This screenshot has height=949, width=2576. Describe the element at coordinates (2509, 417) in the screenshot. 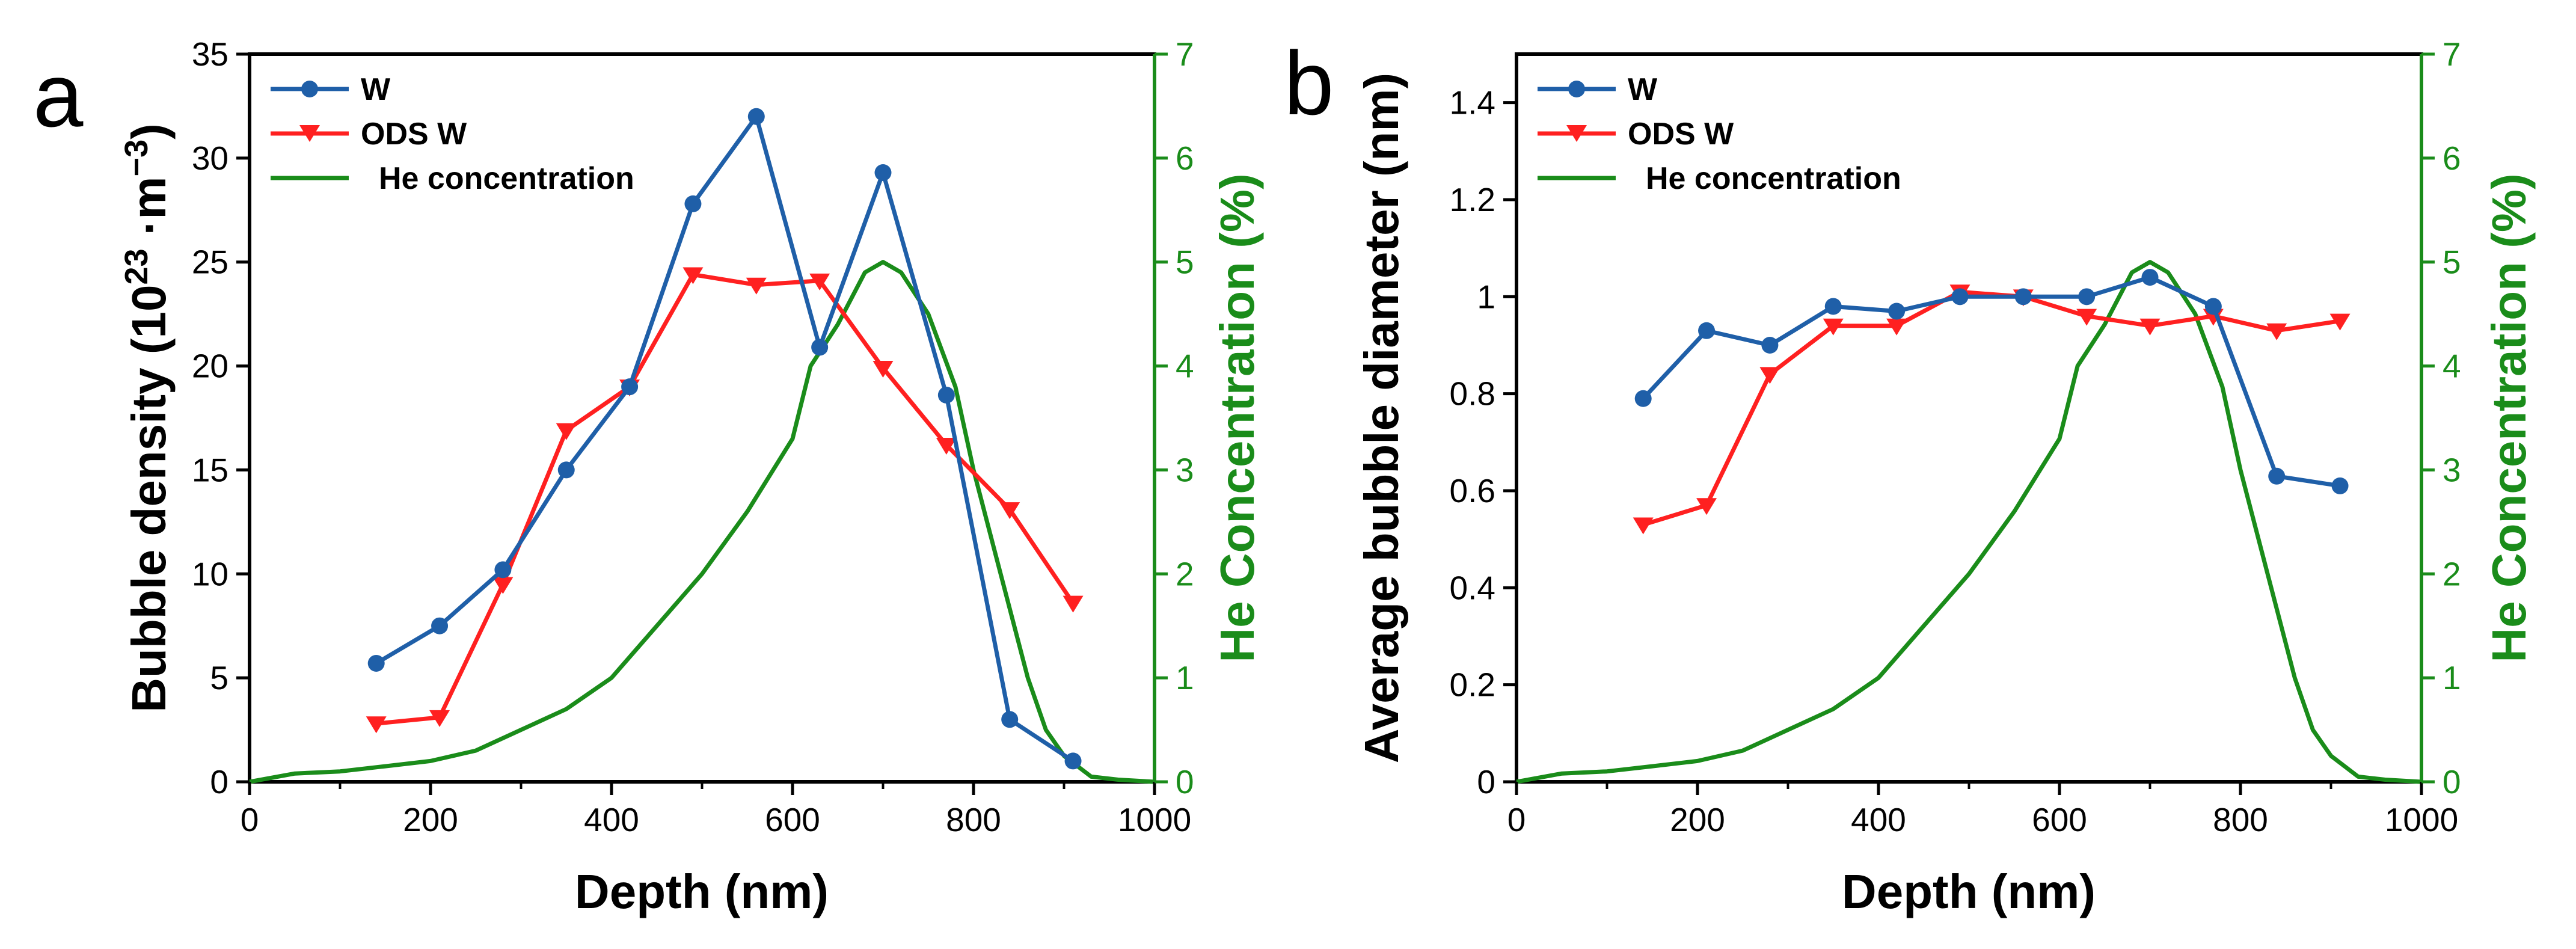

I see `panel-b-y2-axis-title: He Concentration (%)` at that location.